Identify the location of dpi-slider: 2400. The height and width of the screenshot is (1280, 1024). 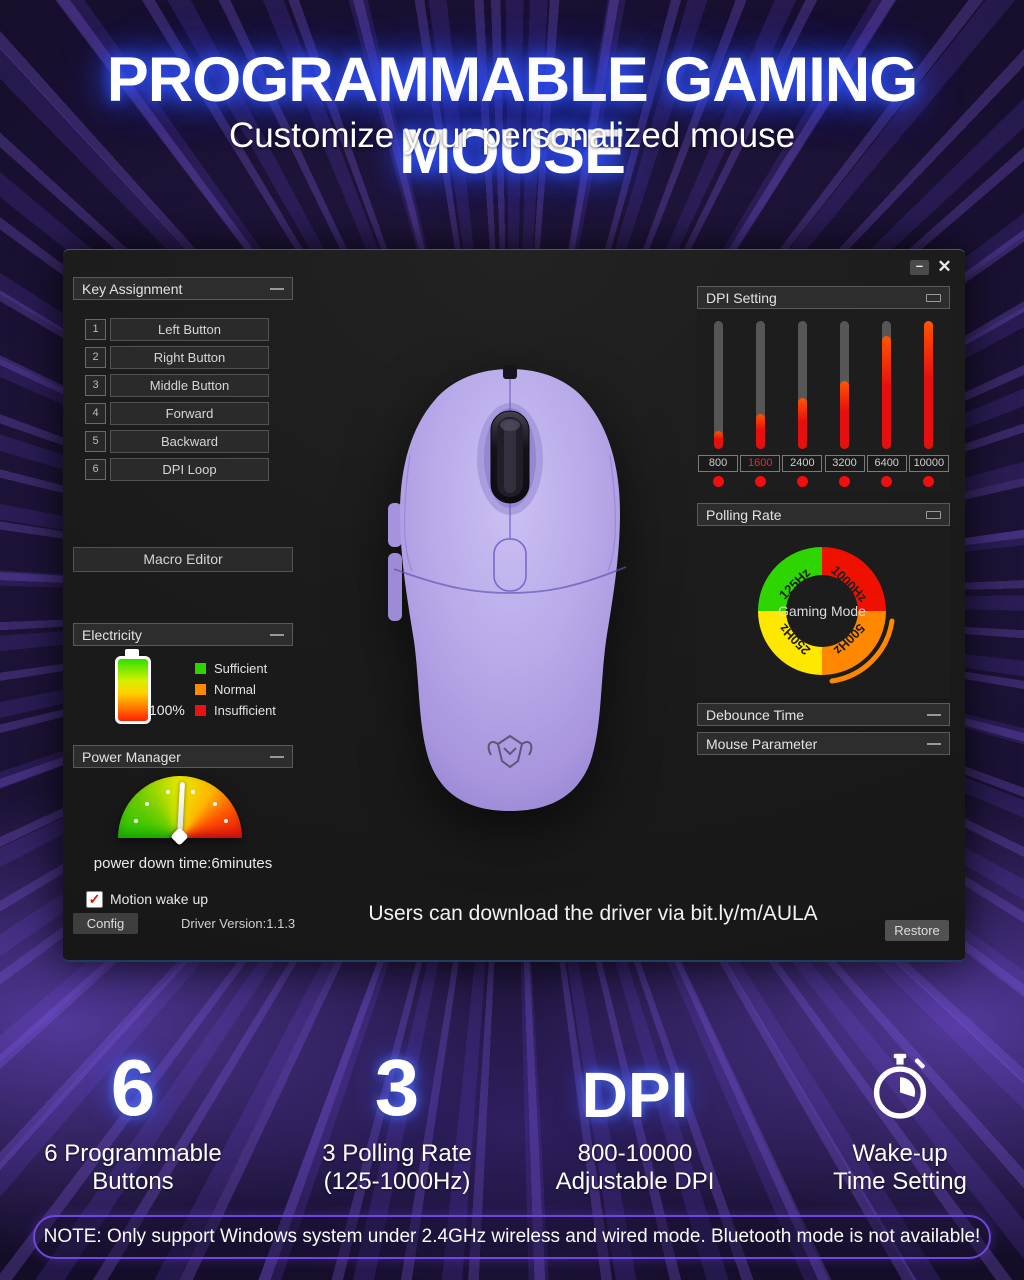
(802, 404).